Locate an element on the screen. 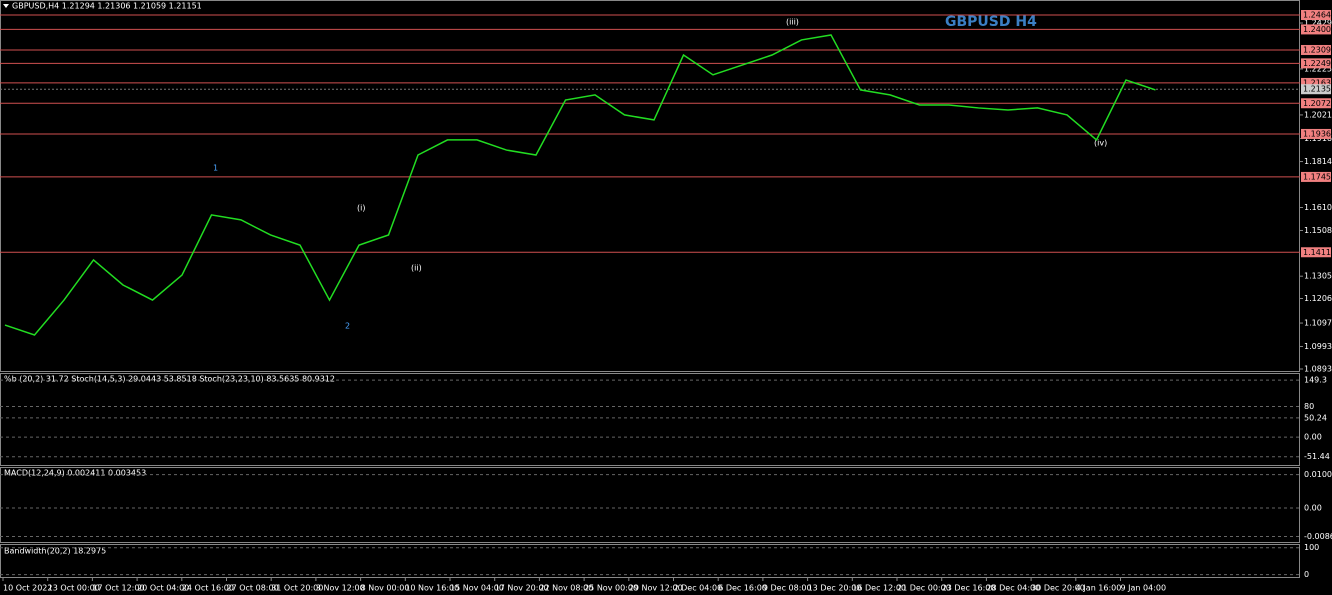  y-tick-label: 1.15080 is located at coordinates (1318, 230).